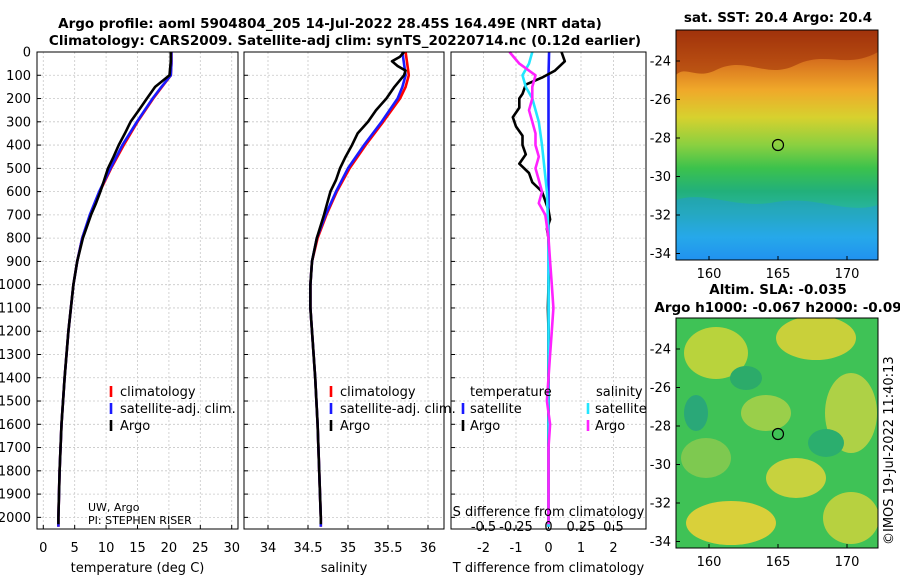 The height and width of the screenshot is (584, 900). I want to click on y-tick-label: 0, so click(27, 53).